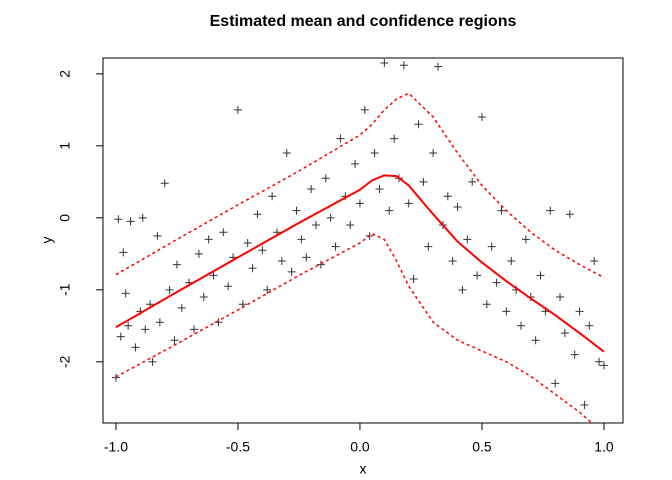  I want to click on x-tick-label: -1.0, so click(116, 447).